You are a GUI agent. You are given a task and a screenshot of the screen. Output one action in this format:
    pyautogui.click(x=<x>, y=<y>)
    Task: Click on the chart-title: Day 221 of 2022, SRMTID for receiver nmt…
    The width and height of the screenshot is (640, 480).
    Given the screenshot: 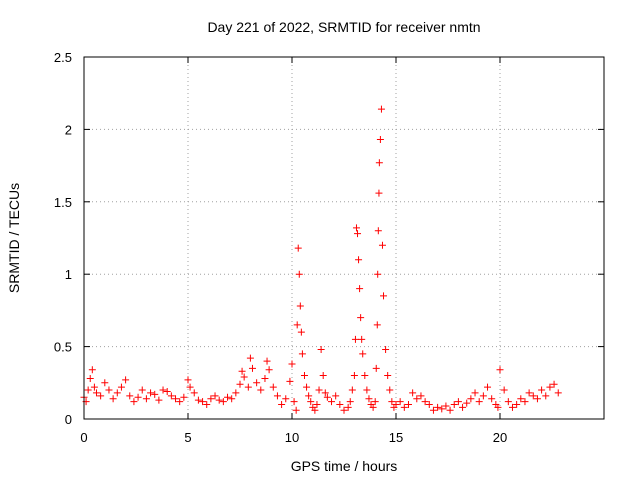 What is the action you would take?
    pyautogui.click(x=343, y=27)
    